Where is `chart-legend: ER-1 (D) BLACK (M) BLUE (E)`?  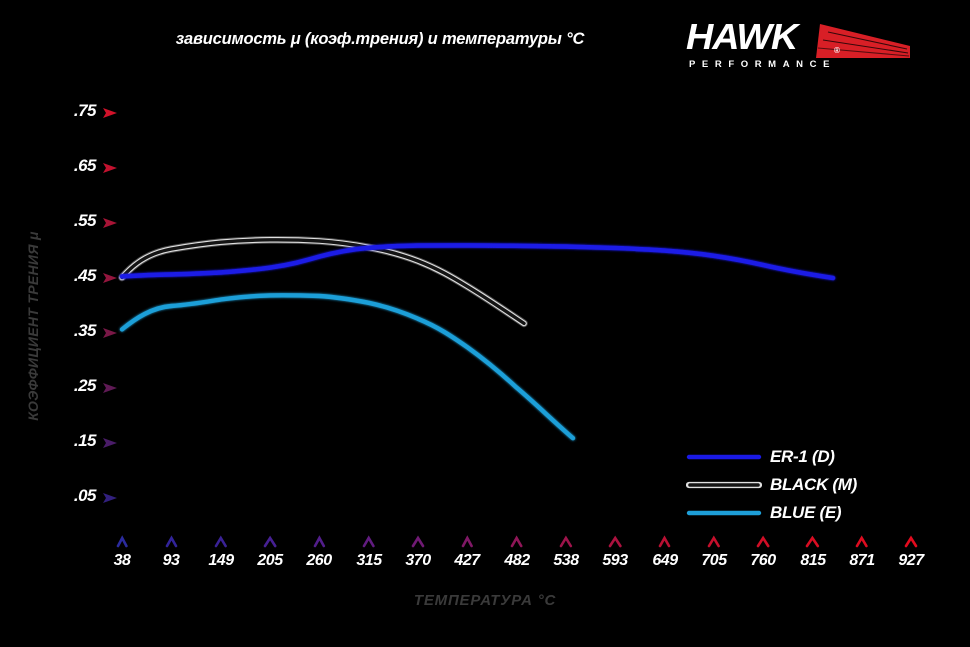 chart-legend: ER-1 (D) BLACK (M) BLUE (E) is located at coordinates (800, 485).